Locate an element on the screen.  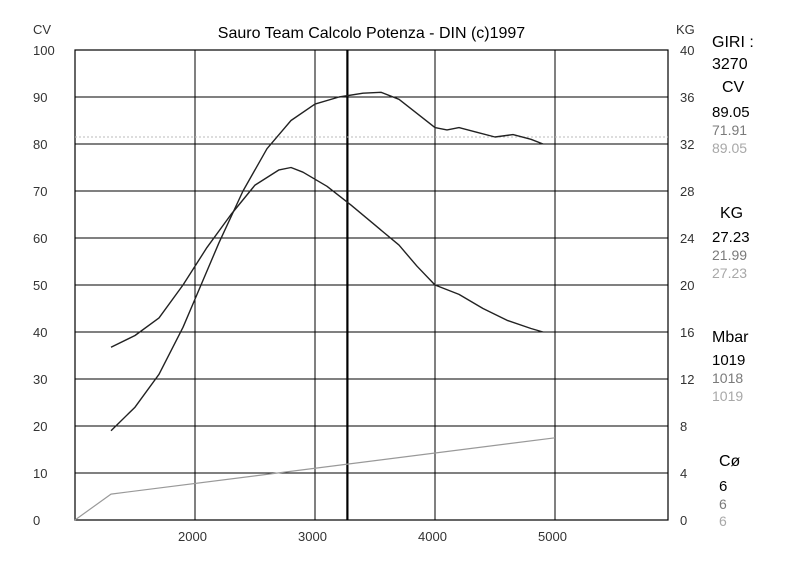
kg-value-3: 27.23 is located at coordinates (730, 273).